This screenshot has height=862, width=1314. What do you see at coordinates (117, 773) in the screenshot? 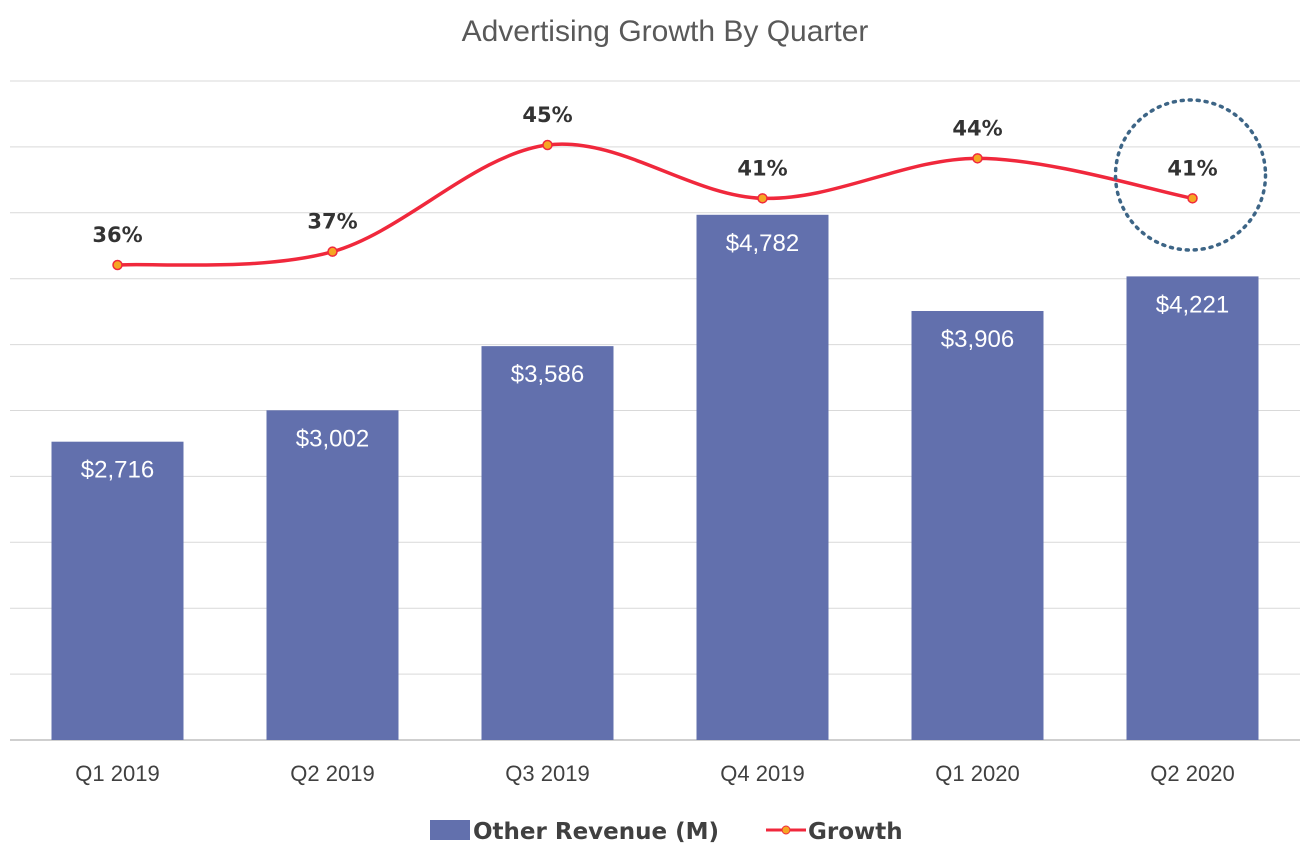
I see `x-tick-label: Q1 2019` at bounding box center [117, 773].